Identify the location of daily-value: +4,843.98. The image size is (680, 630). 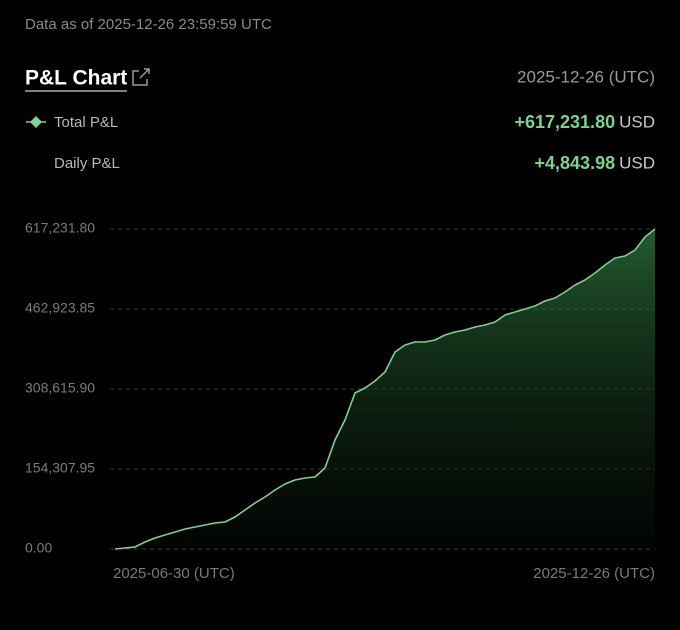
(575, 163).